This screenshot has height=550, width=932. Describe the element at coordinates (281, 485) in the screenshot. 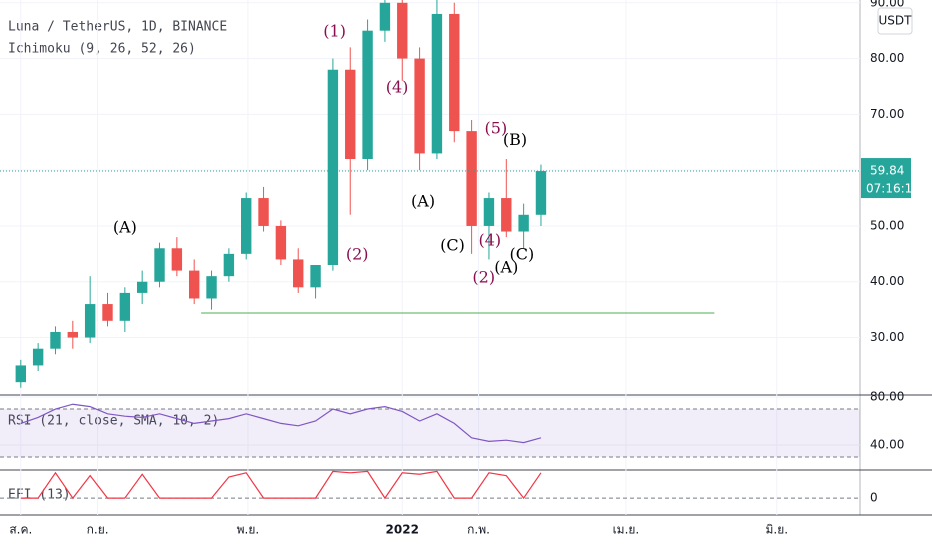

I see `efi-line` at that location.